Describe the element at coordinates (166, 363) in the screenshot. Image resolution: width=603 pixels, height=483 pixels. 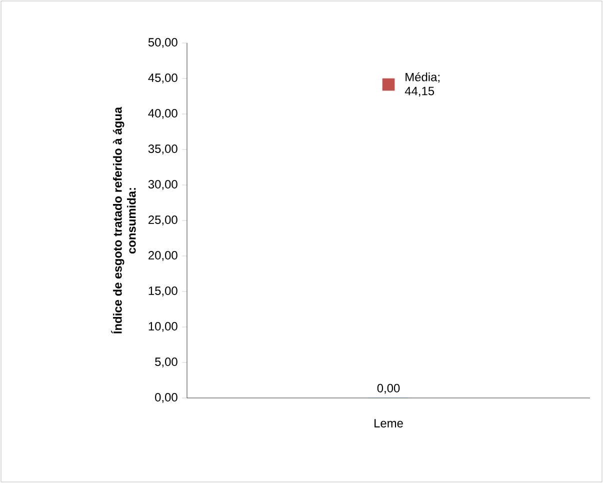
I see `y-tick-label: 5,00` at that location.